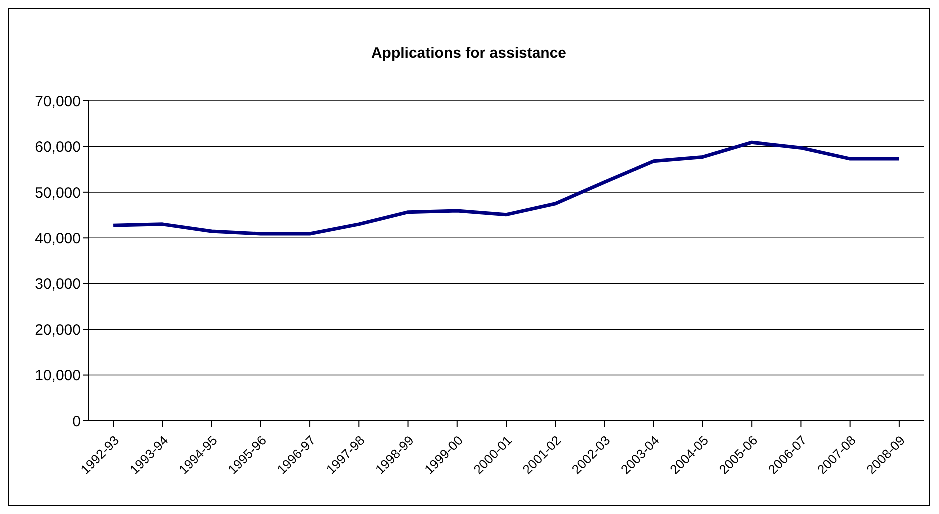 The width and height of the screenshot is (939, 514). Describe the element at coordinates (58, 147) in the screenshot. I see `y-tick-label: 60,000` at that location.